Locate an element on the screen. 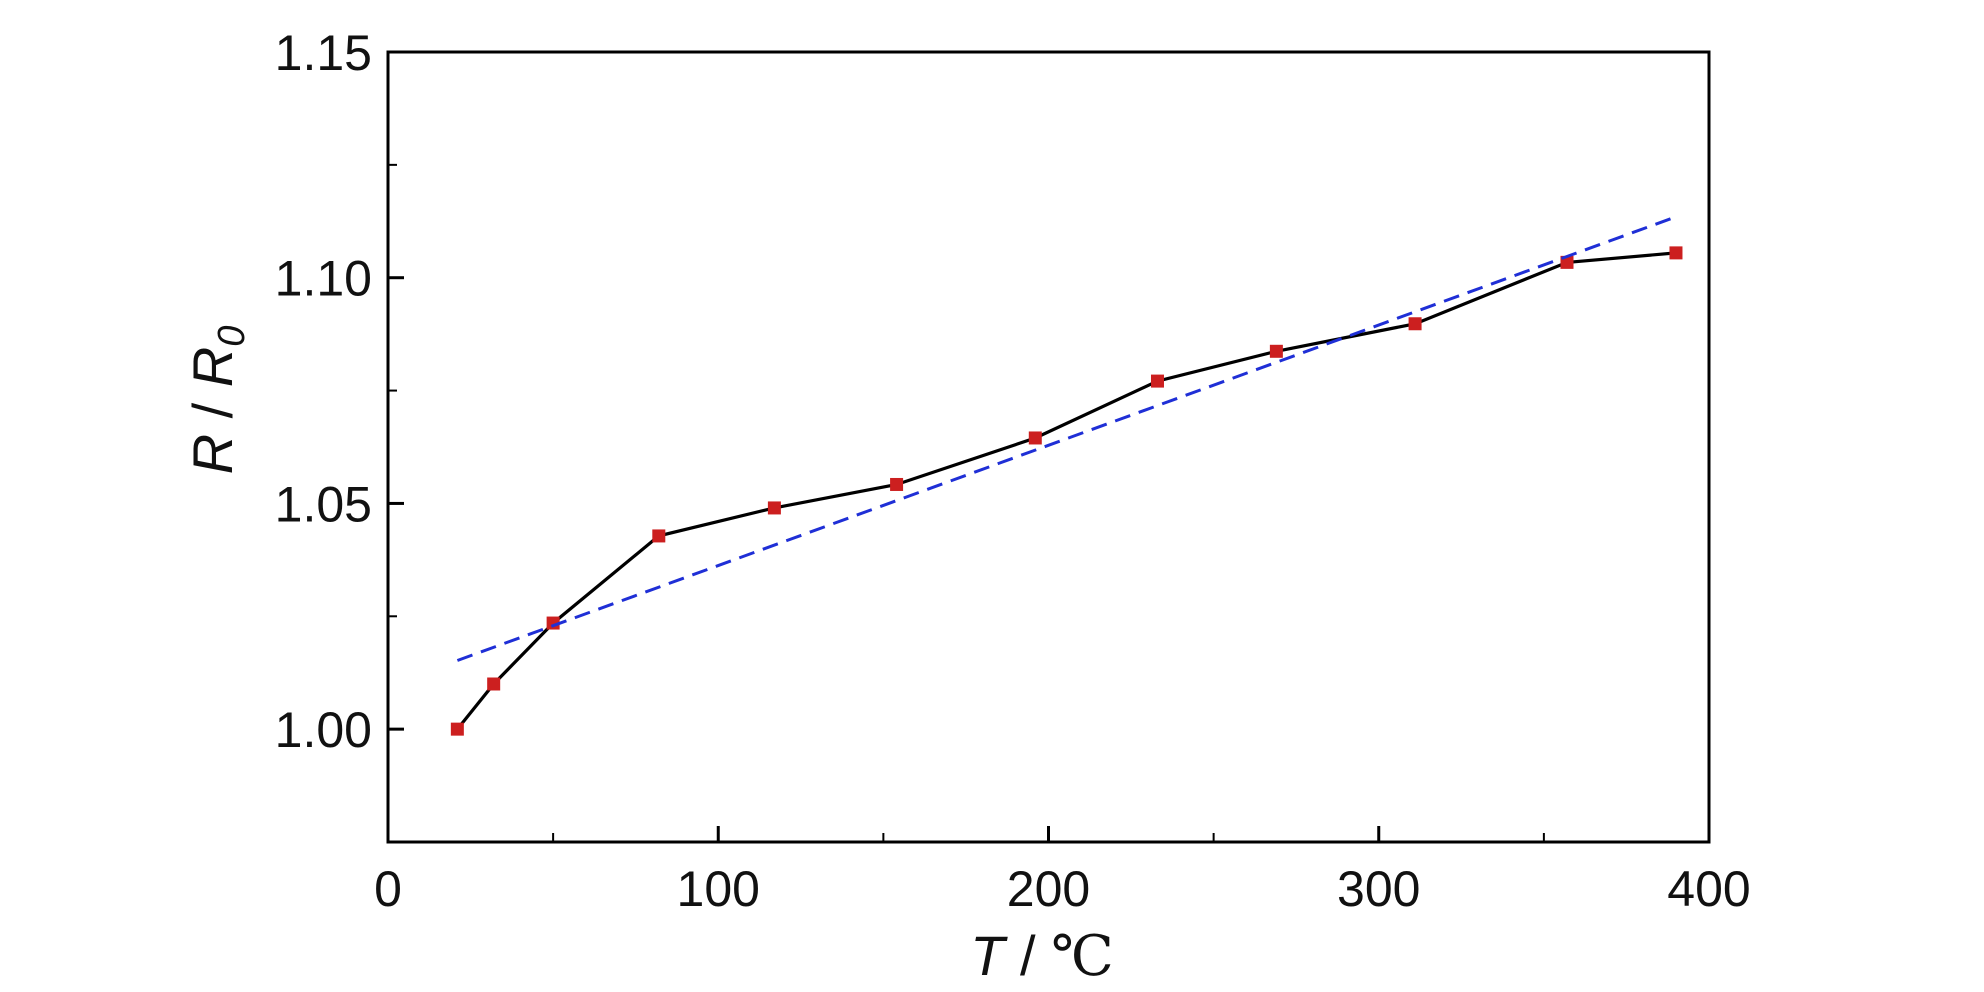  y-tick-label: 1.00 is located at coordinates (323, 730).